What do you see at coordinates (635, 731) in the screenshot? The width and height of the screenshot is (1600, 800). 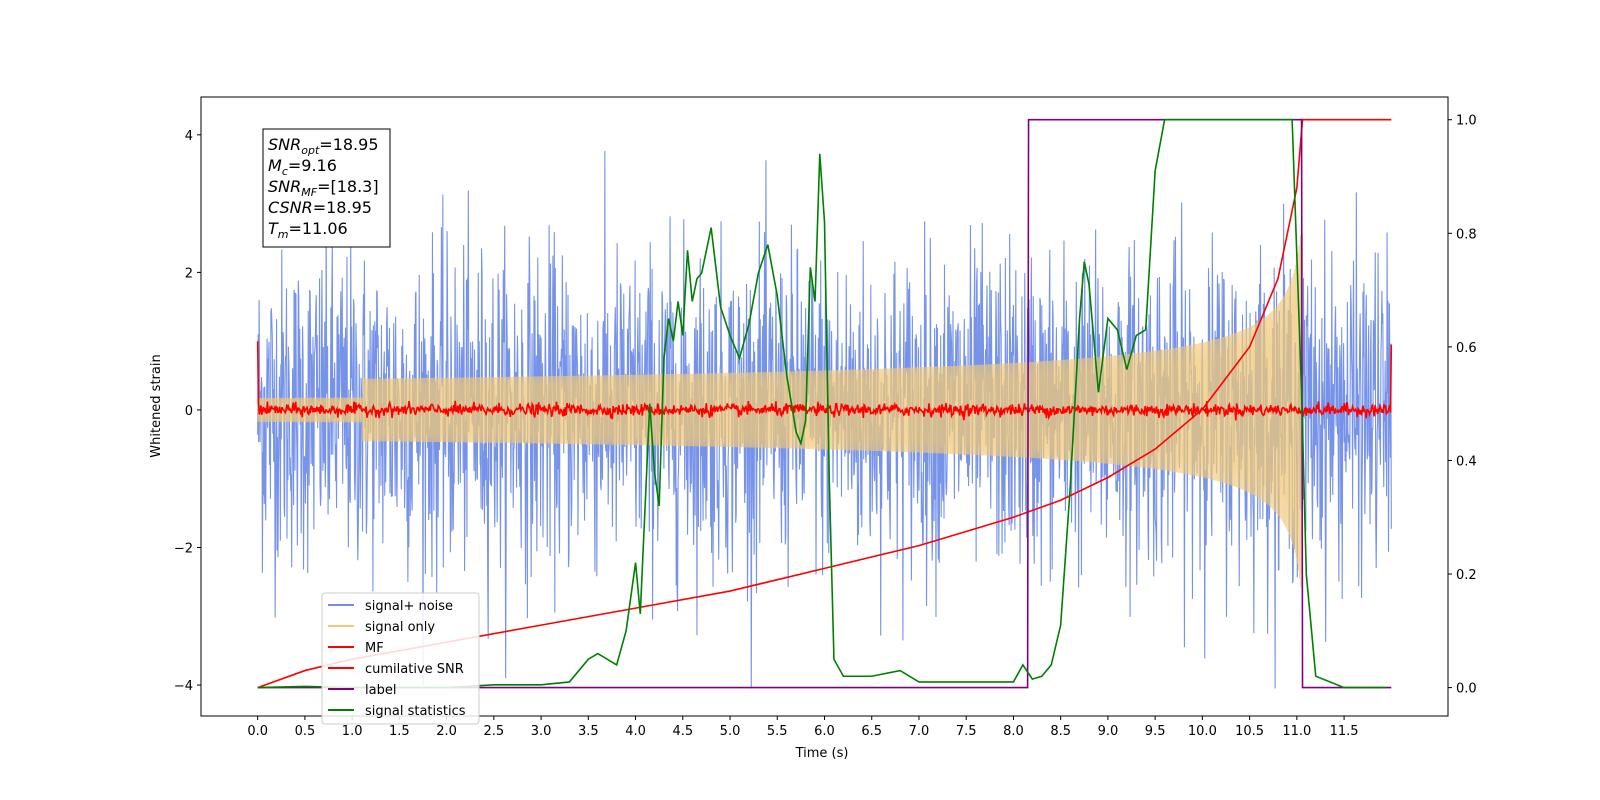 I see `x-tick-label: 4.0` at bounding box center [635, 731].